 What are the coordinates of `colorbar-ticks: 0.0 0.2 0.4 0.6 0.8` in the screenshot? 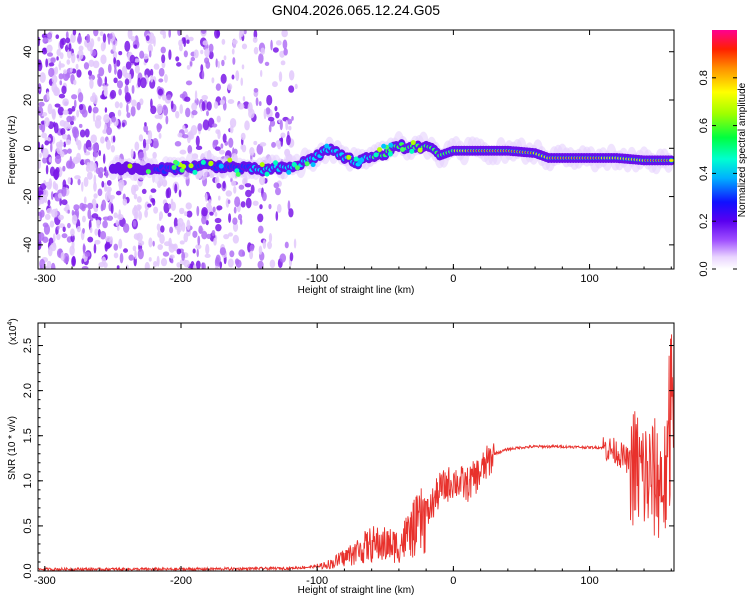 It's located at (717, 173).